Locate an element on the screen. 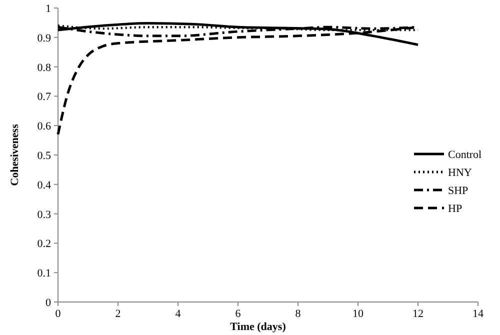  x-axis-title: Time (days) is located at coordinates (258, 327).